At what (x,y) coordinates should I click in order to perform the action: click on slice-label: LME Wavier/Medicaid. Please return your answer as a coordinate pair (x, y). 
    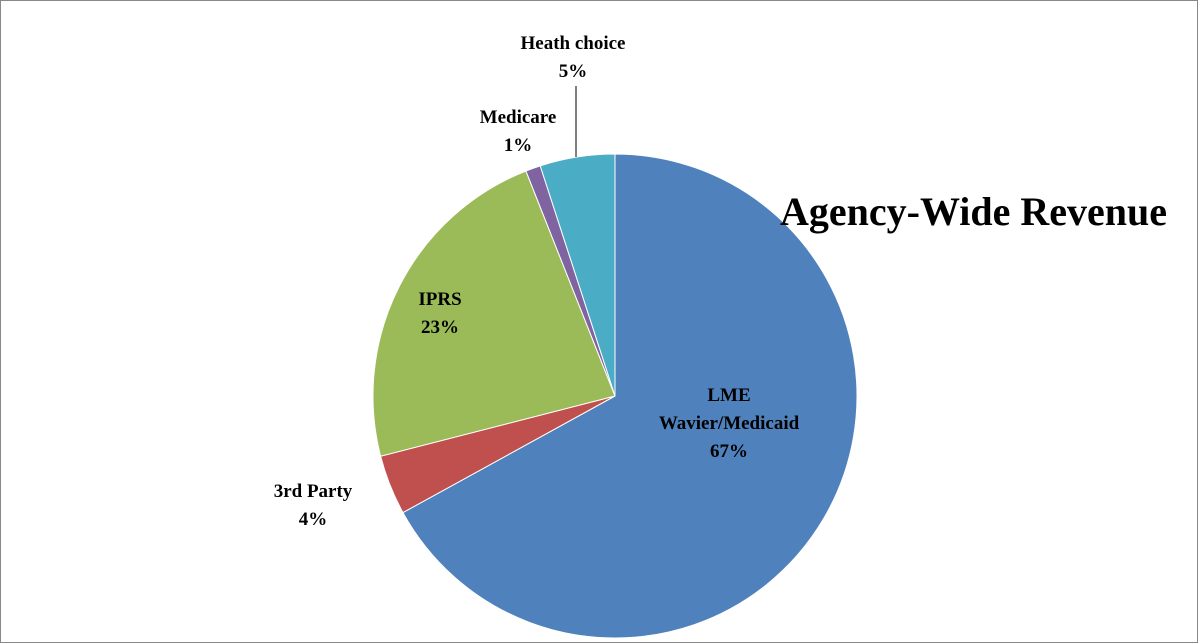
    Looking at the image, I should click on (729, 409).